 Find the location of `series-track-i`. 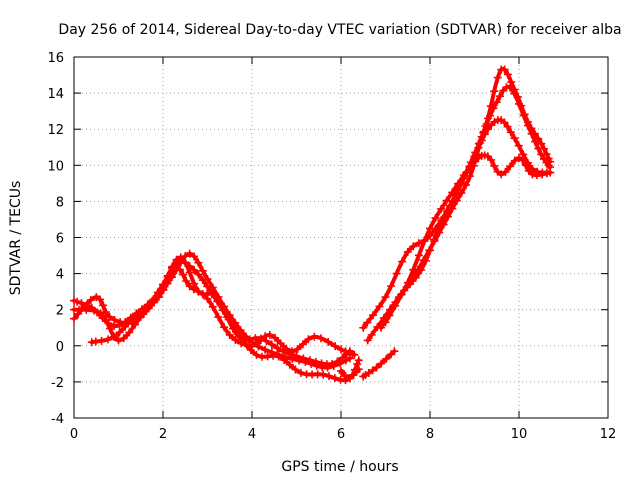

series-track-i is located at coordinates (379, 364).